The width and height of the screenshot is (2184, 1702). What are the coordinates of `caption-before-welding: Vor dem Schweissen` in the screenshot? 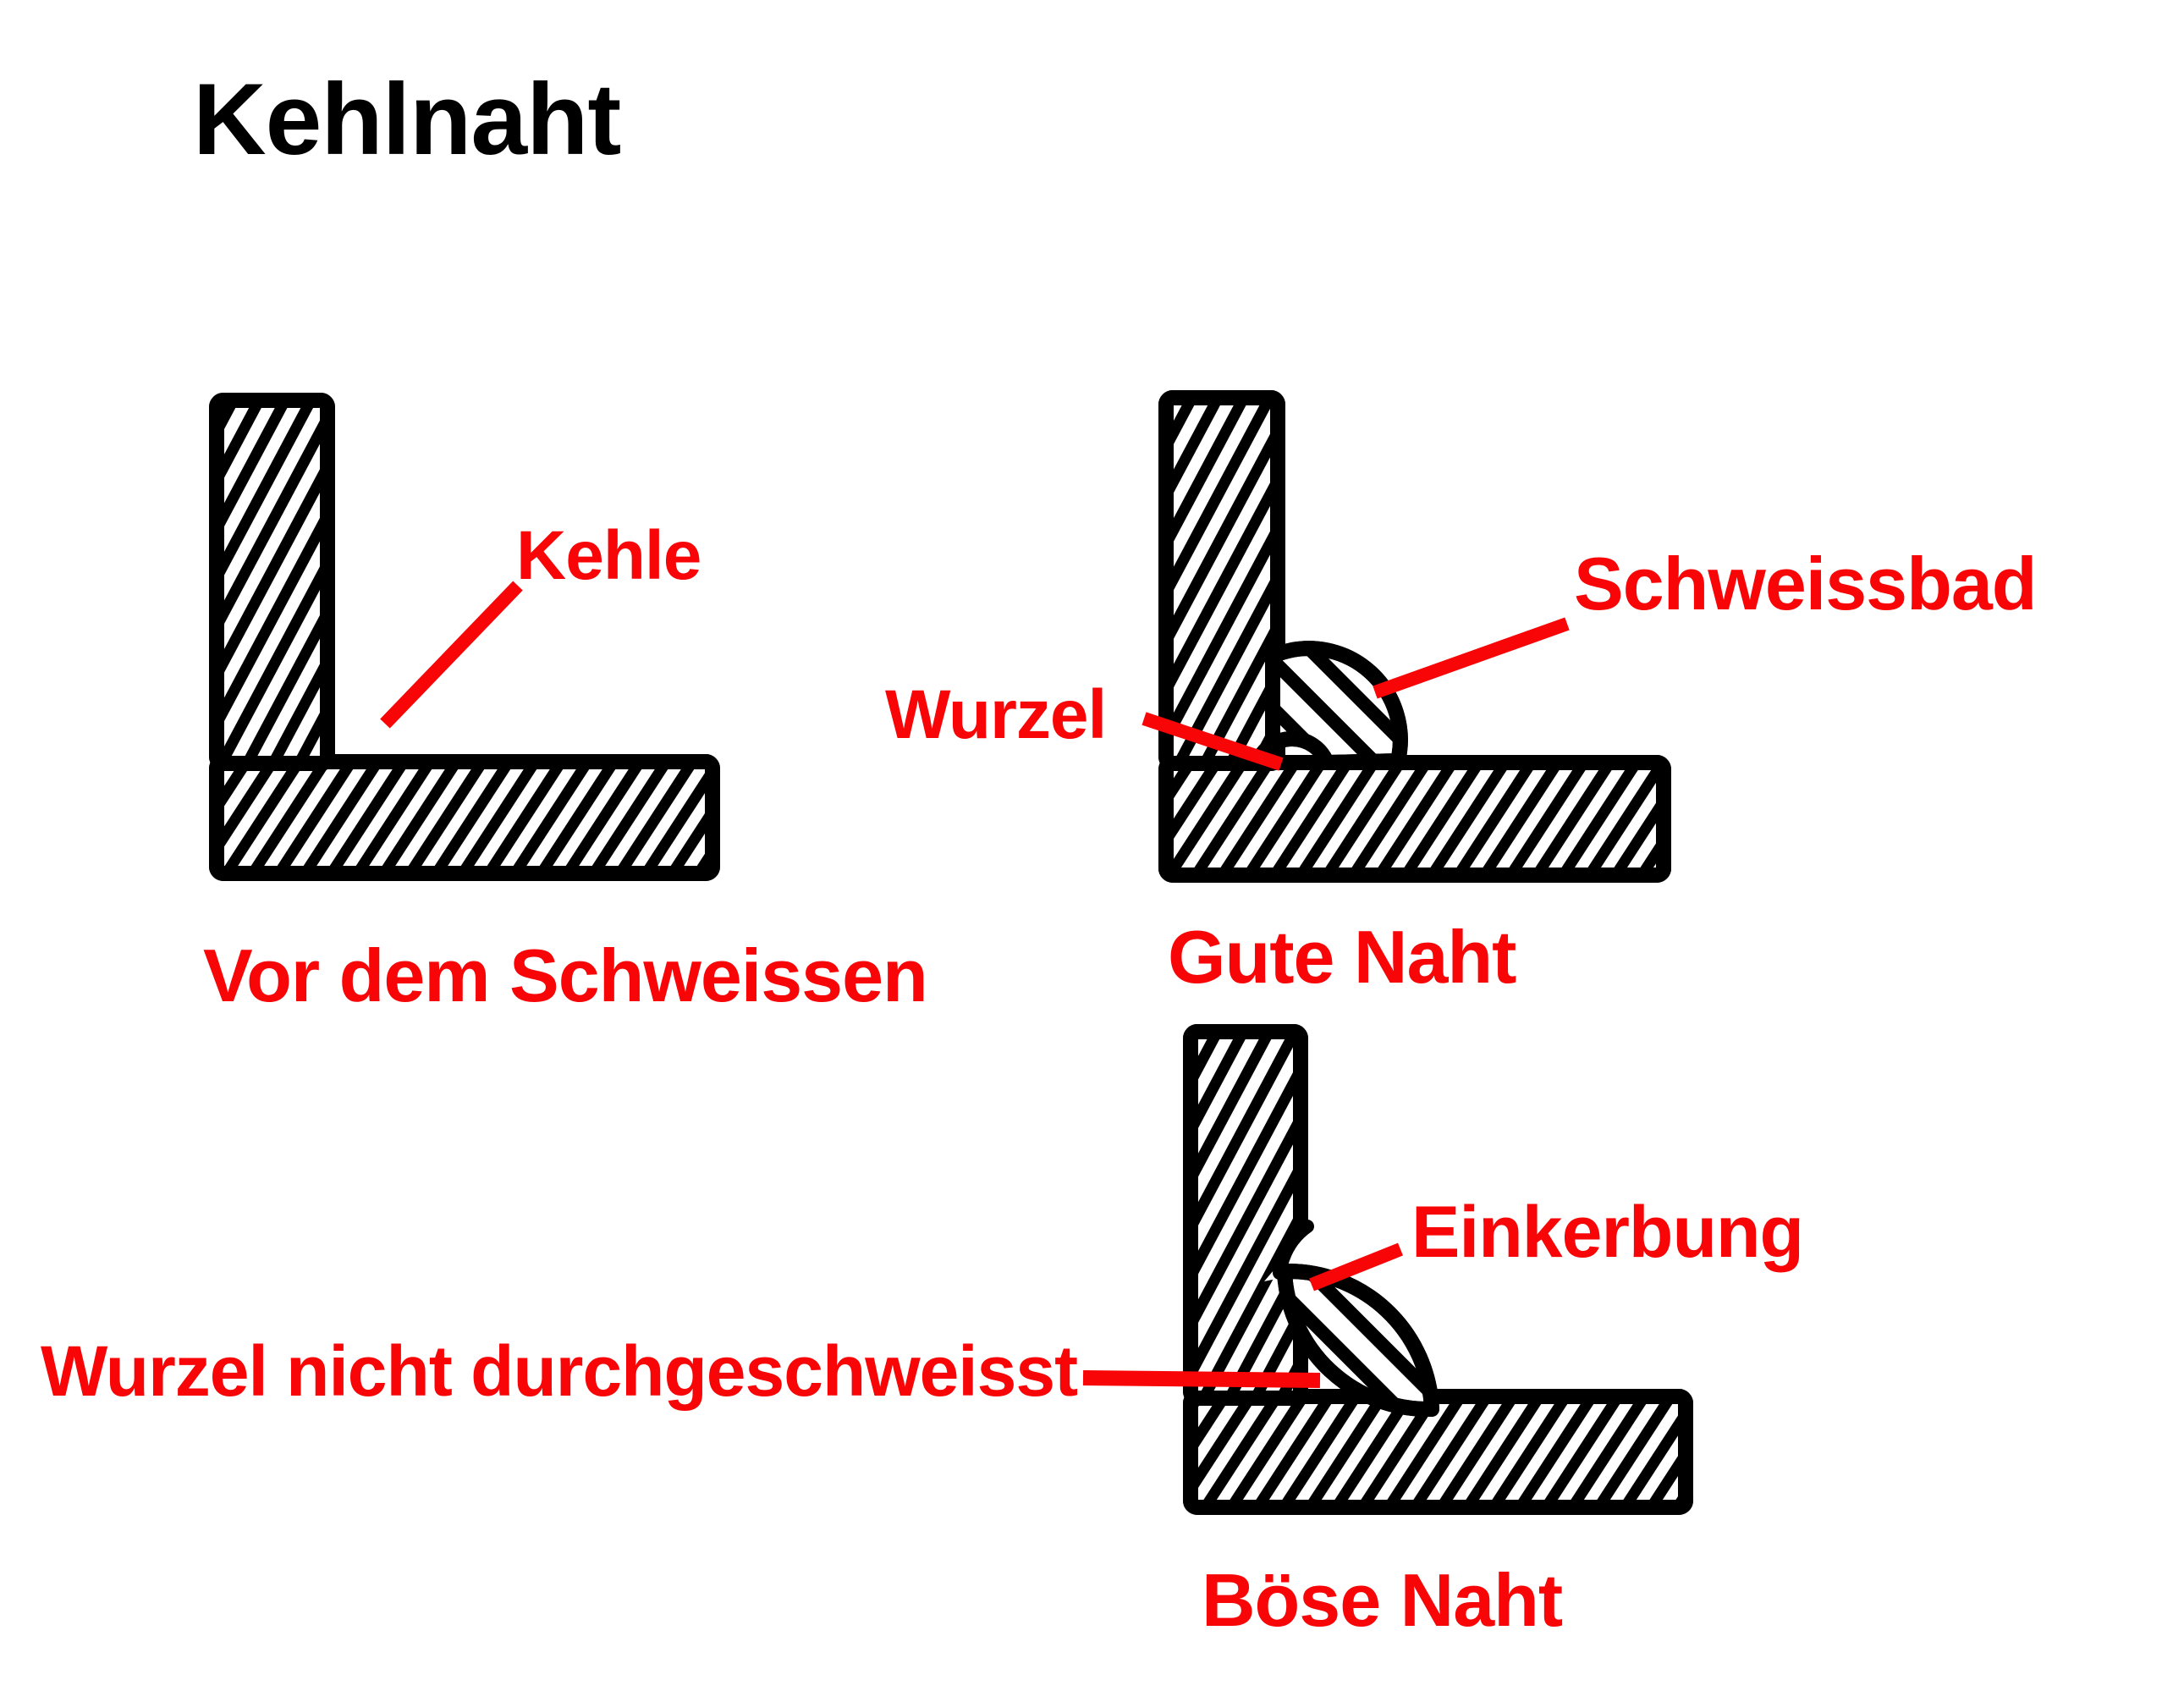 It's located at (565, 975).